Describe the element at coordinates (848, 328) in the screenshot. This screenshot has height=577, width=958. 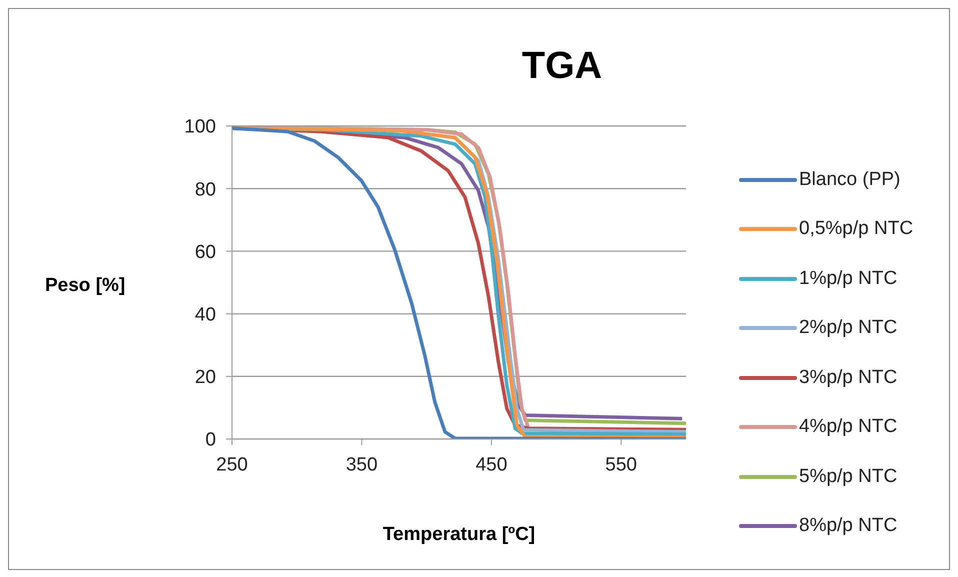
I see `legend-label: 2%p/p NTC` at that location.